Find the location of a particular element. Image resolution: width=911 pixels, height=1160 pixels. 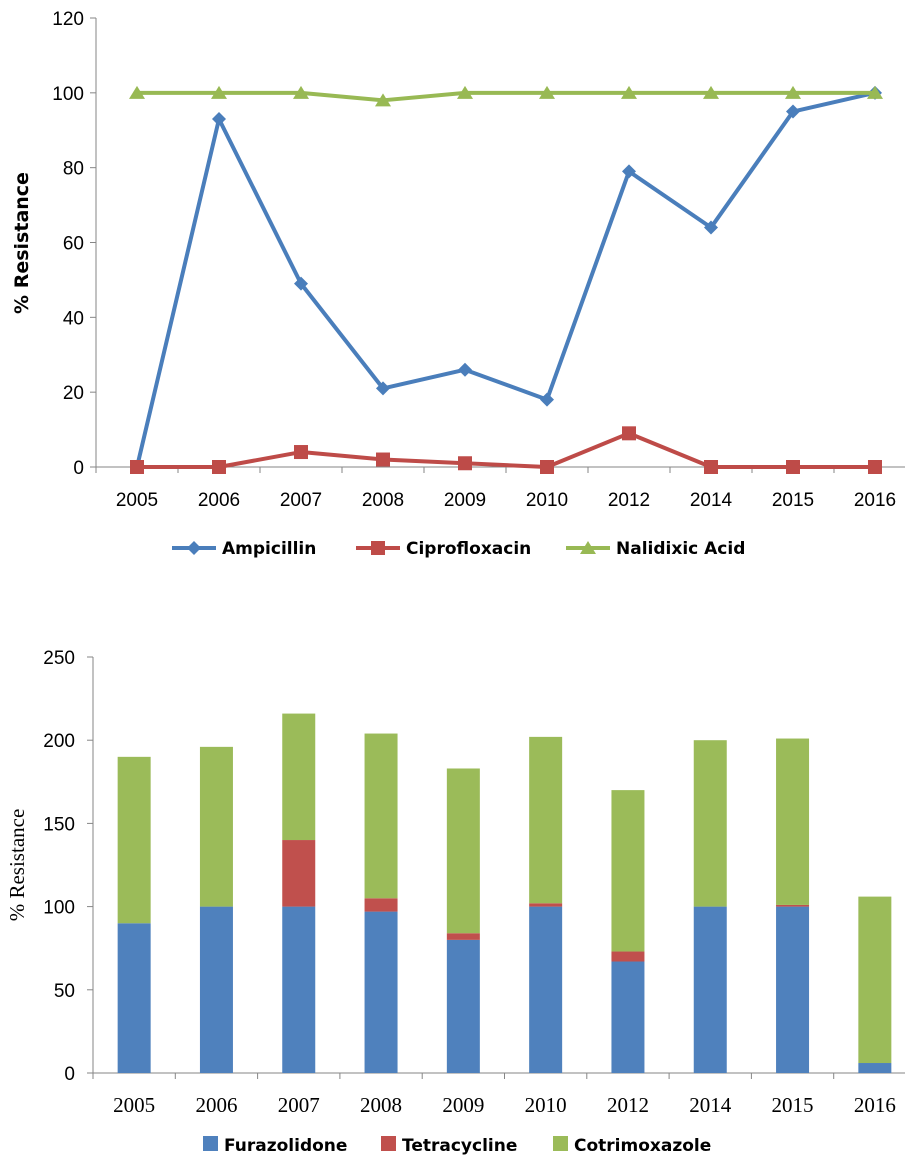

line-chart-x-tick-label: 2016 is located at coordinates (875, 500).